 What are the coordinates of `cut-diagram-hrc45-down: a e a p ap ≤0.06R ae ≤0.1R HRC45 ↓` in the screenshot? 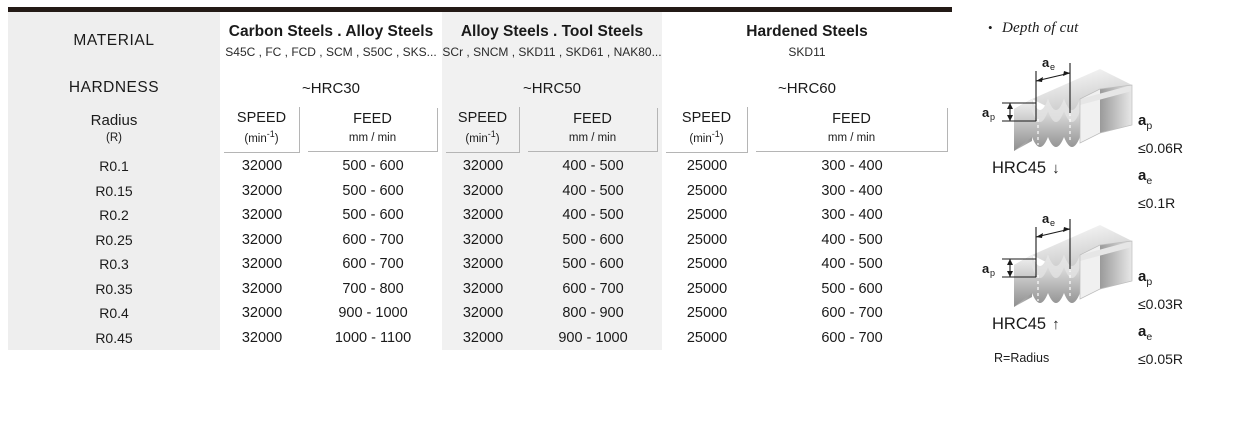 It's located at (1111, 135).